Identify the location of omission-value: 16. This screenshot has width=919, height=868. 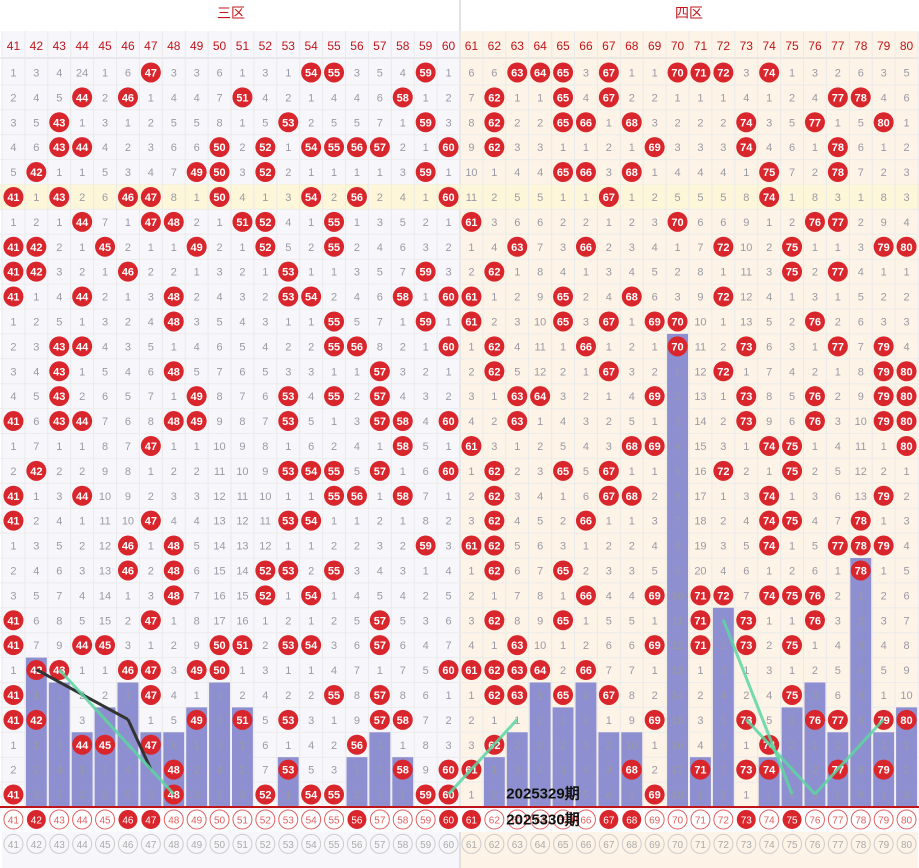
(219, 596).